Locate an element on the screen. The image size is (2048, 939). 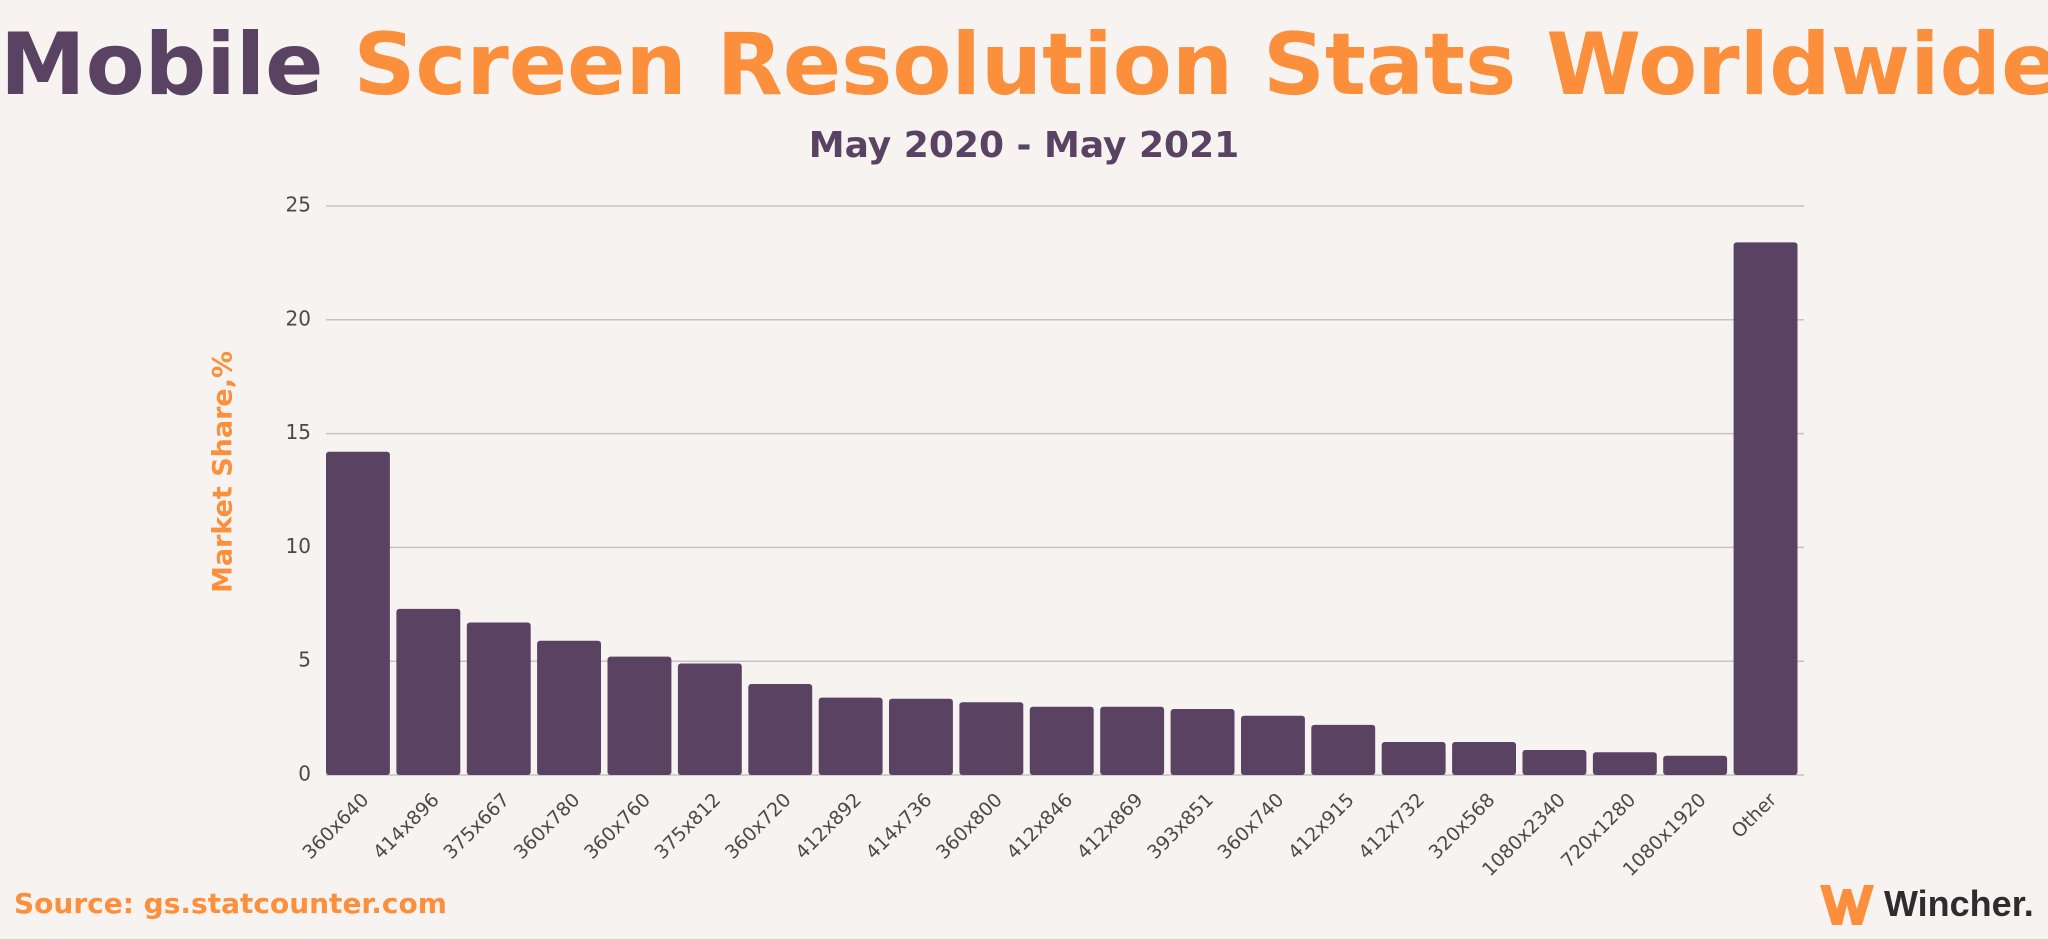
x-tick-label: 360x720 is located at coordinates (758, 826).